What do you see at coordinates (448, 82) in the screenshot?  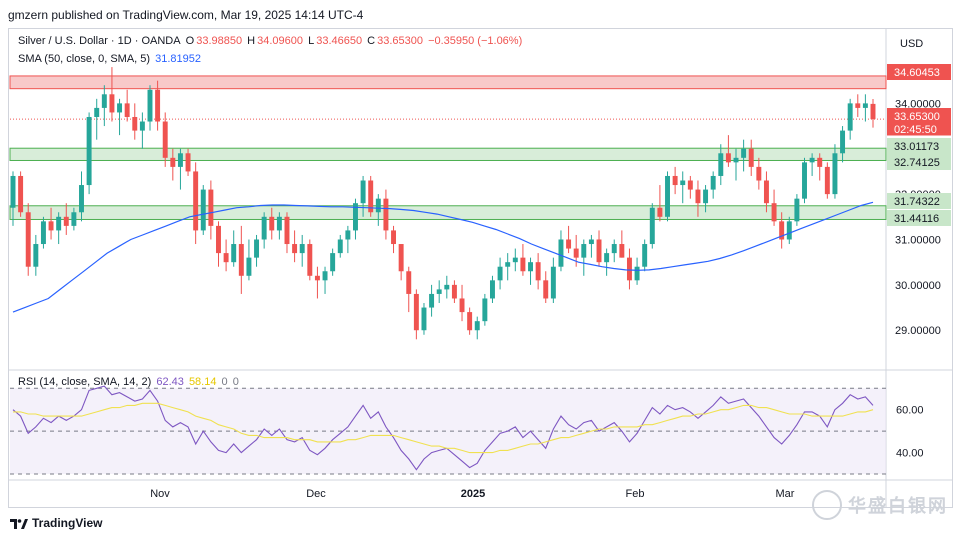 I see `resistance-zone` at bounding box center [448, 82].